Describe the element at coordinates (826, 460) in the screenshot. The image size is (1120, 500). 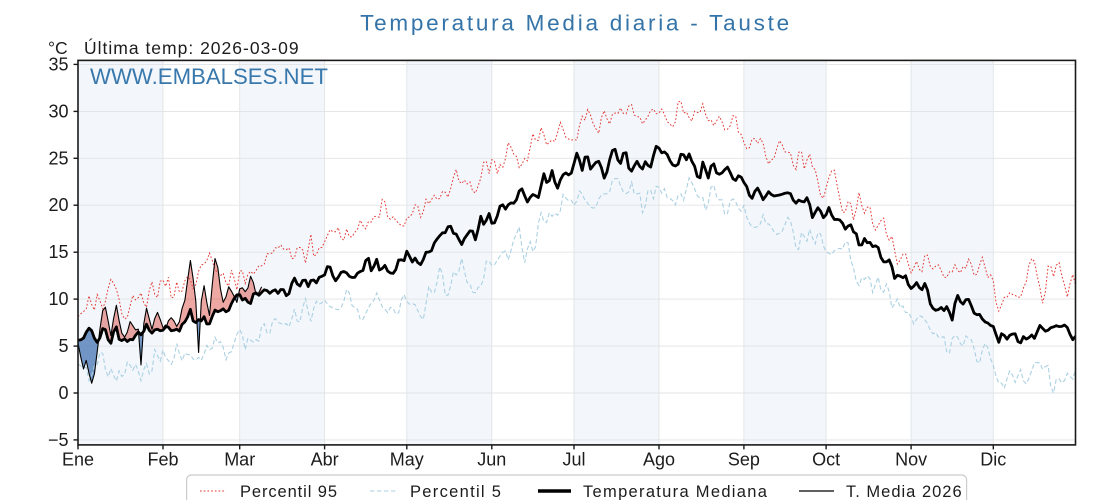
I see `svg-text: Oct` at that location.